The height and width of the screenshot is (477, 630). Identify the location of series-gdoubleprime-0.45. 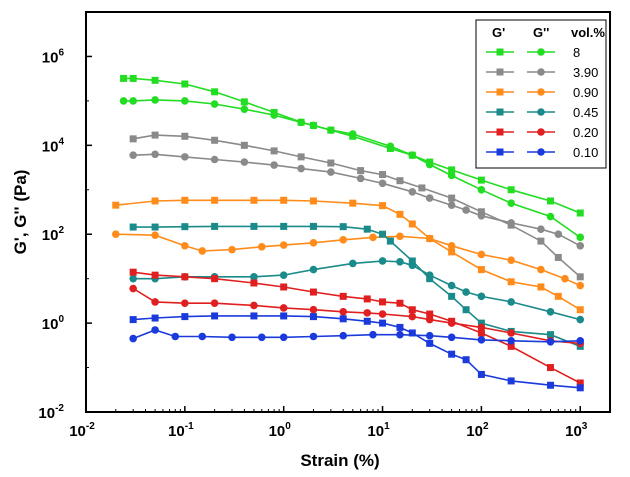
(357, 290).